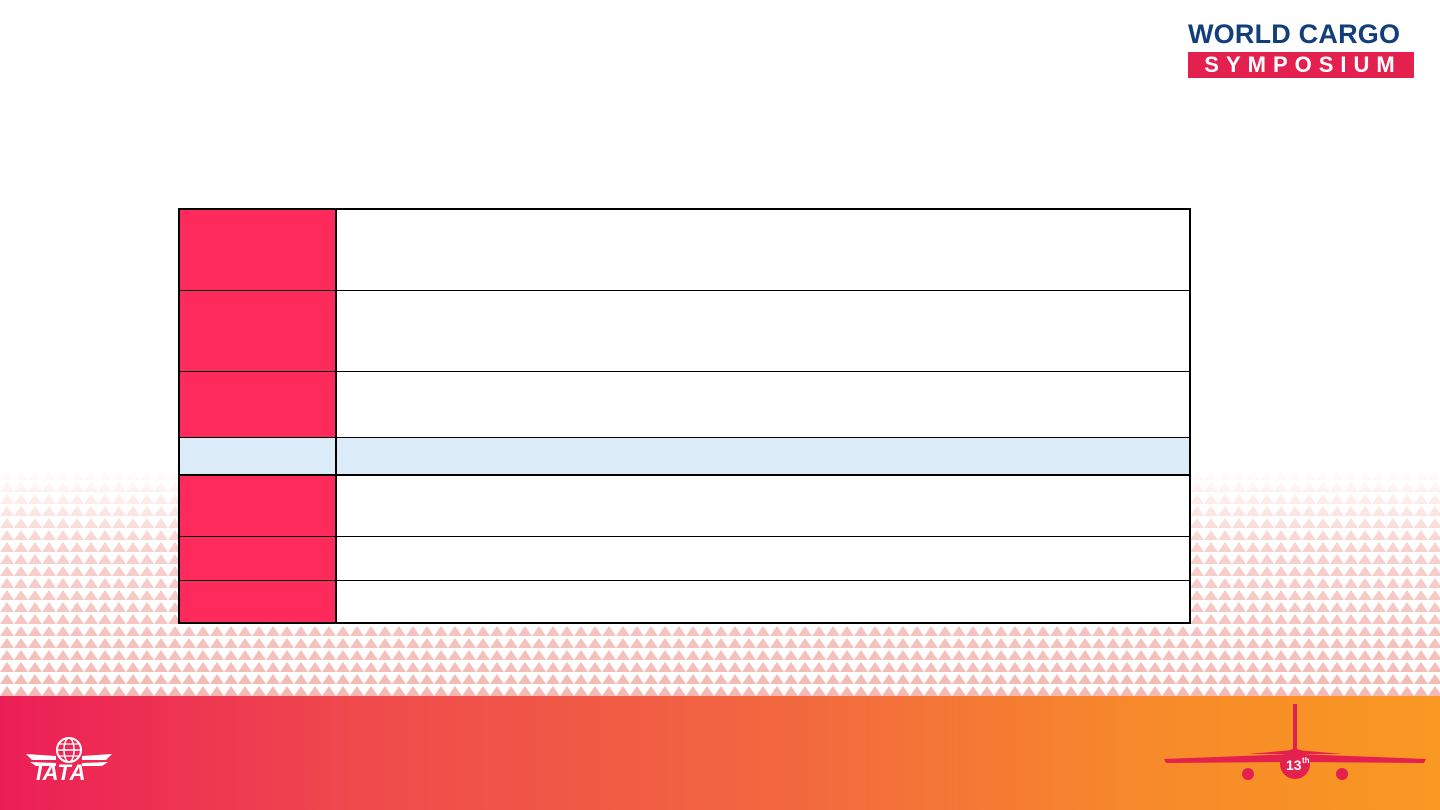 The height and width of the screenshot is (810, 1440). Describe the element at coordinates (69, 751) in the screenshot. I see `iata-globe-wings-icon` at that location.